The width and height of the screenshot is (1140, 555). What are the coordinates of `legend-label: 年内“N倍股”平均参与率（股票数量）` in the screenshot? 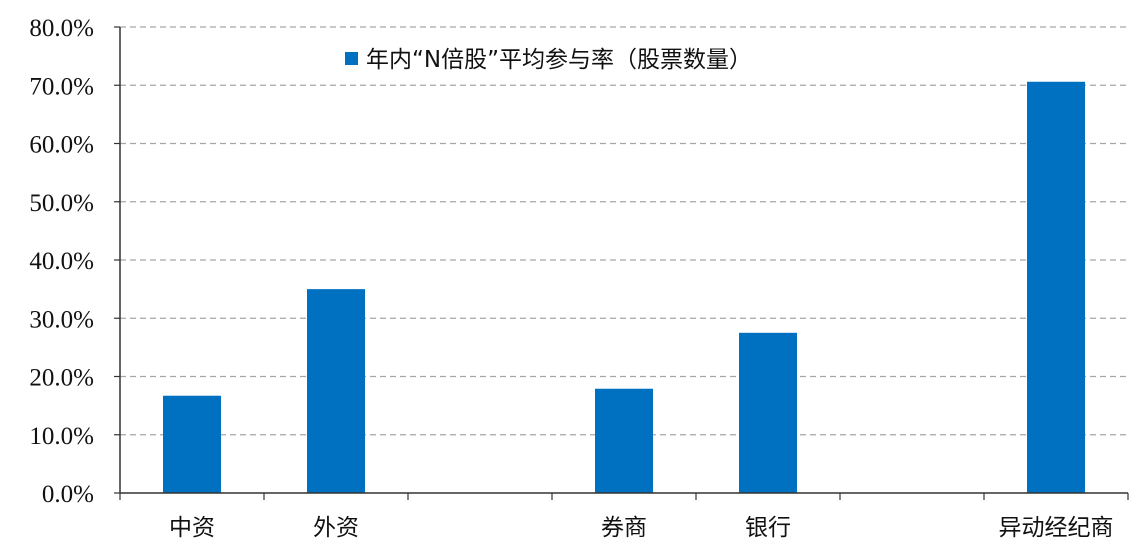 It's located at (559, 60).